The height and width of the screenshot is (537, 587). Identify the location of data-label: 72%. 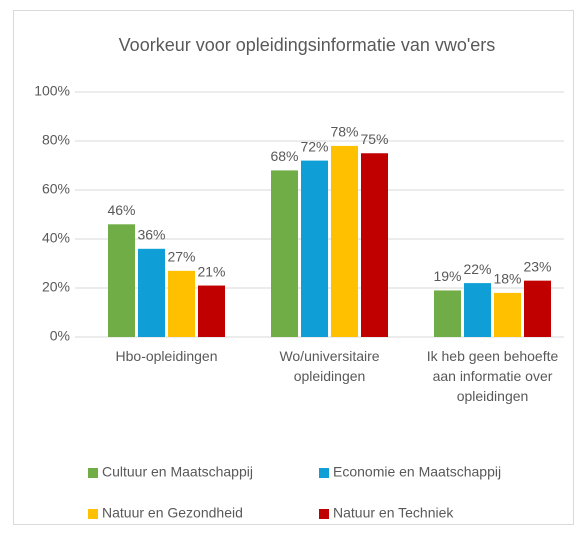
(314, 146).